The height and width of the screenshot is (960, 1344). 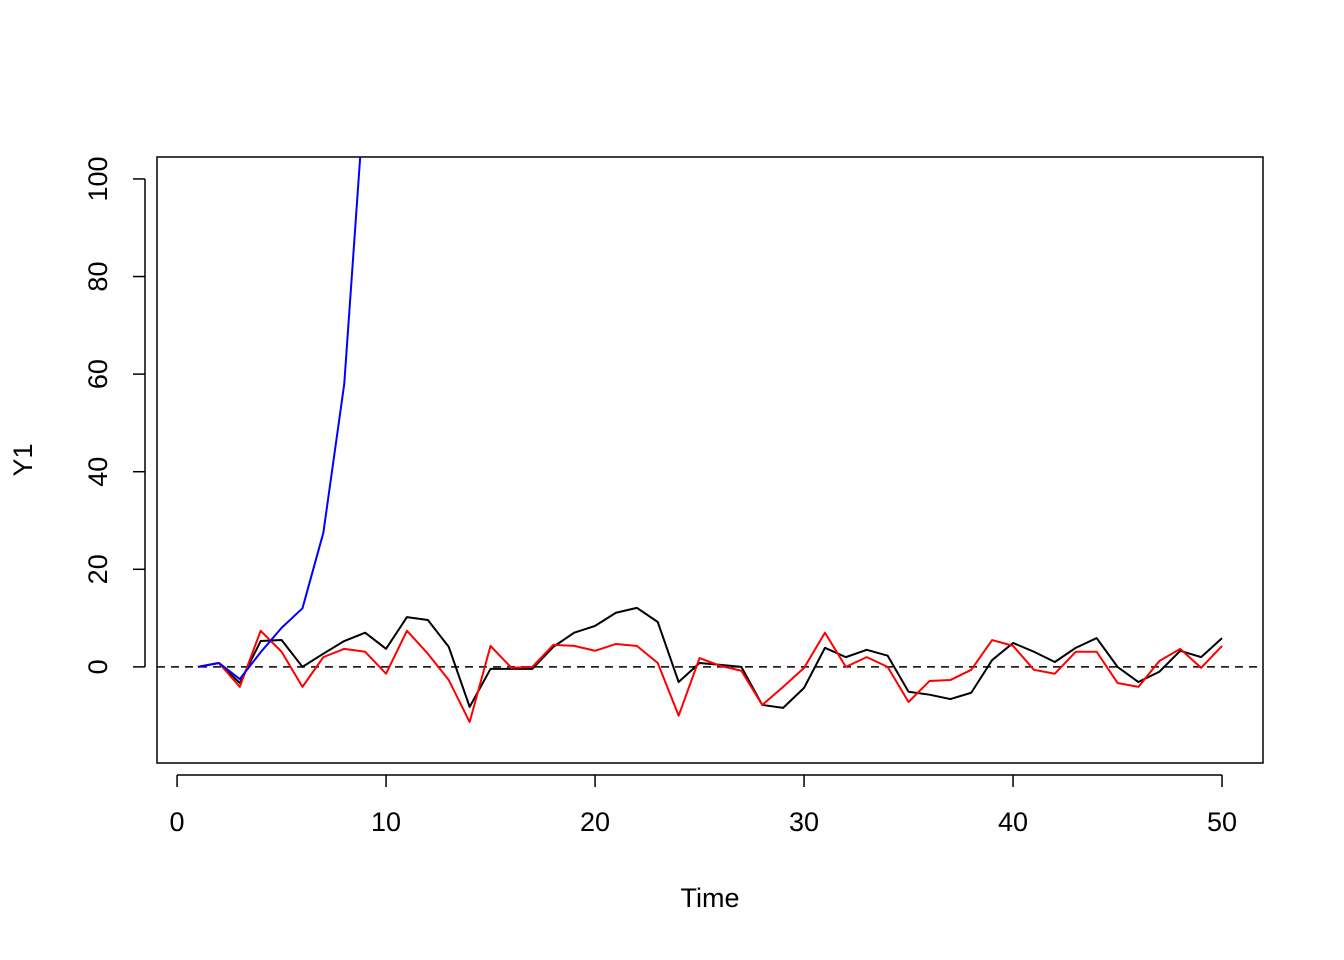 I want to click on x-tick-label: 20, so click(x=595, y=822).